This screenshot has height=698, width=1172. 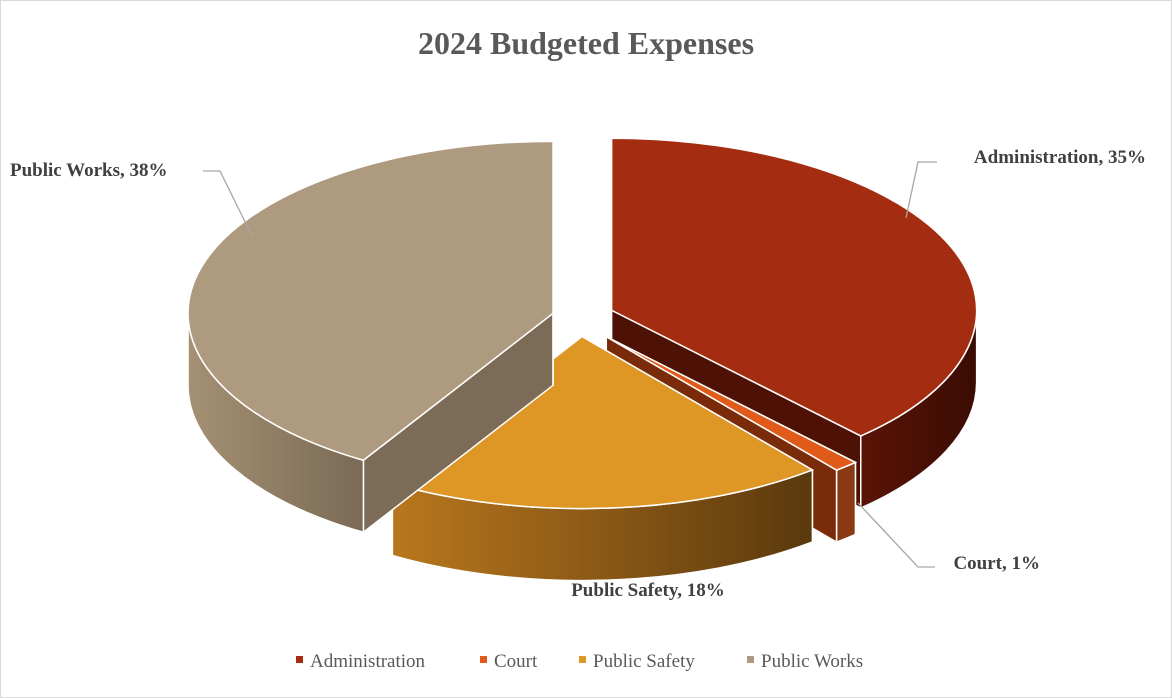 What do you see at coordinates (586, 43) in the screenshot?
I see `chart-title: 2024 Budgeted Expenses` at bounding box center [586, 43].